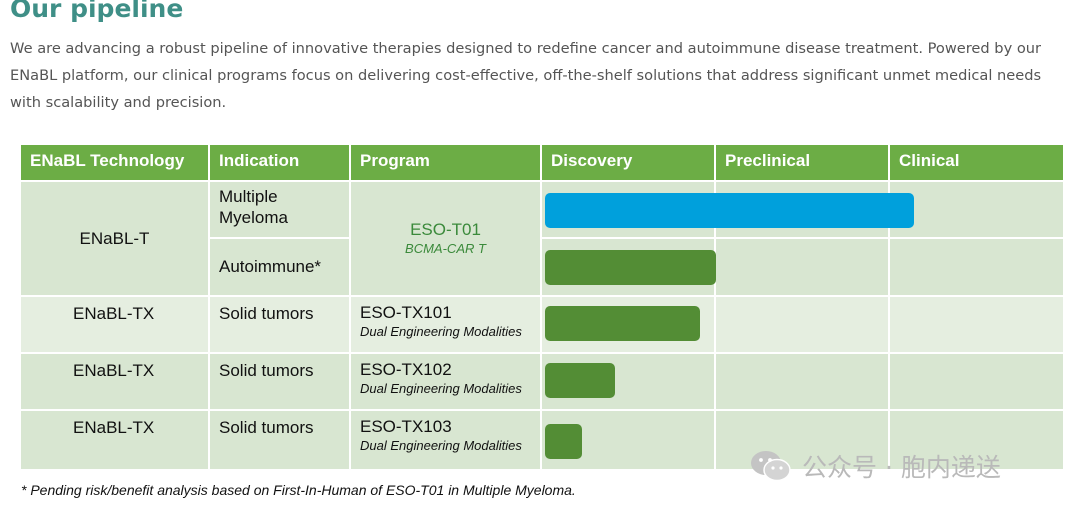  I want to click on wechat-icon, so click(771, 466).